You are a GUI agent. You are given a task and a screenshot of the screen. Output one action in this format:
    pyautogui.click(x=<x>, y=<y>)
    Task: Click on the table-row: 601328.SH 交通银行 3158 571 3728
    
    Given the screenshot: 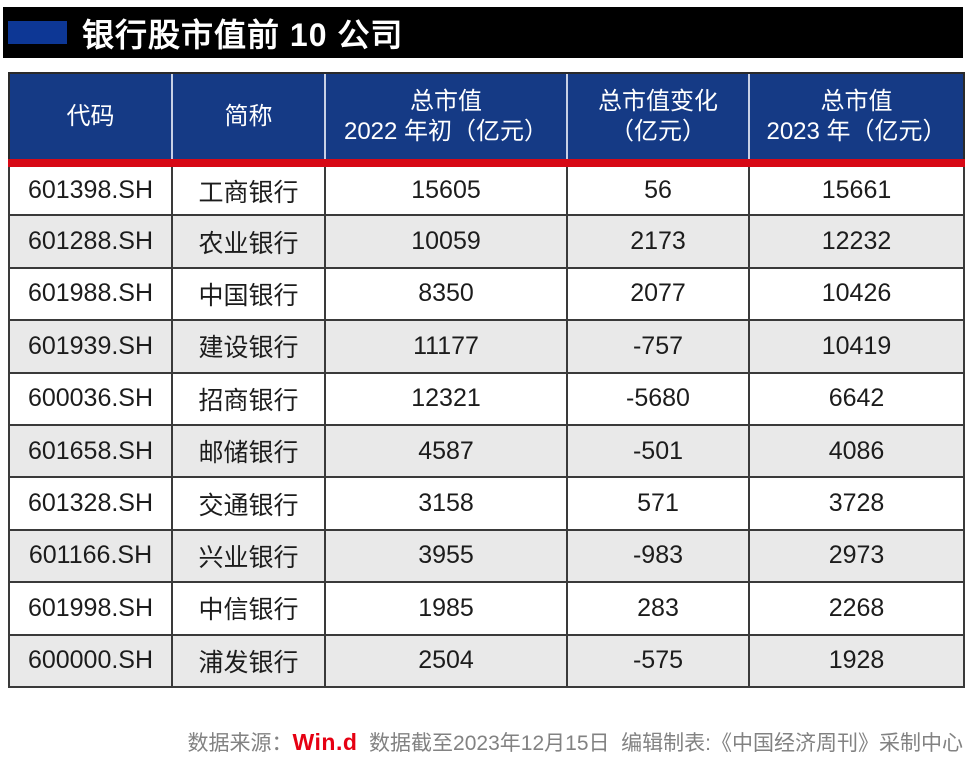 What is the action you would take?
    pyautogui.click(x=486, y=503)
    